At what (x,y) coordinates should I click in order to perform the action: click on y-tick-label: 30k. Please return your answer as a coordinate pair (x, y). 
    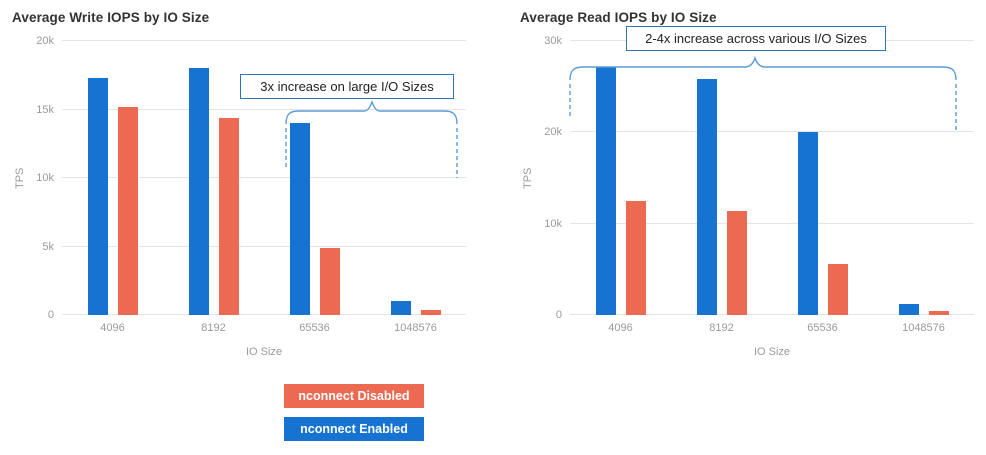
    Looking at the image, I should click on (553, 41).